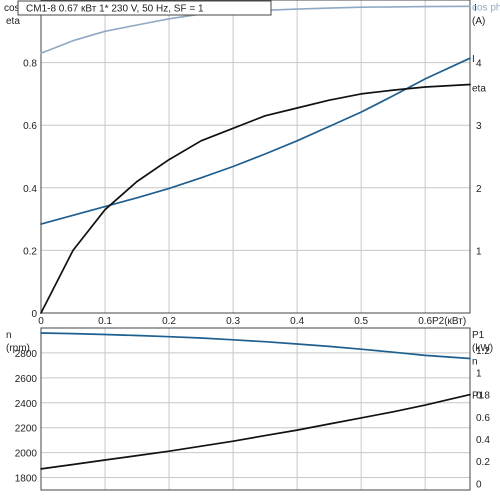  Describe the element at coordinates (425, 321) in the screenshot. I see `x-tick-label: 0.6` at that location.